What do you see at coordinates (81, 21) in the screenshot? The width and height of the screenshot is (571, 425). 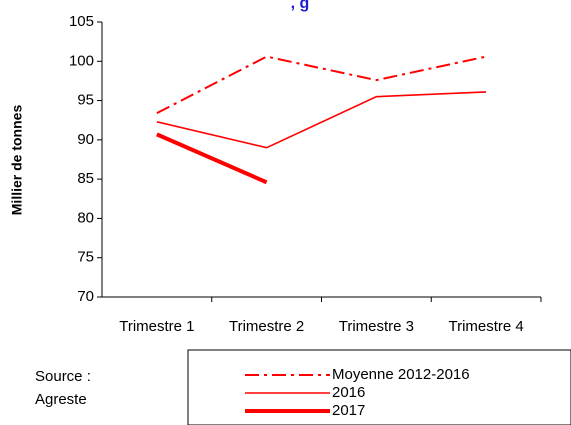 I see `y-tick-label: 105` at bounding box center [81, 21].